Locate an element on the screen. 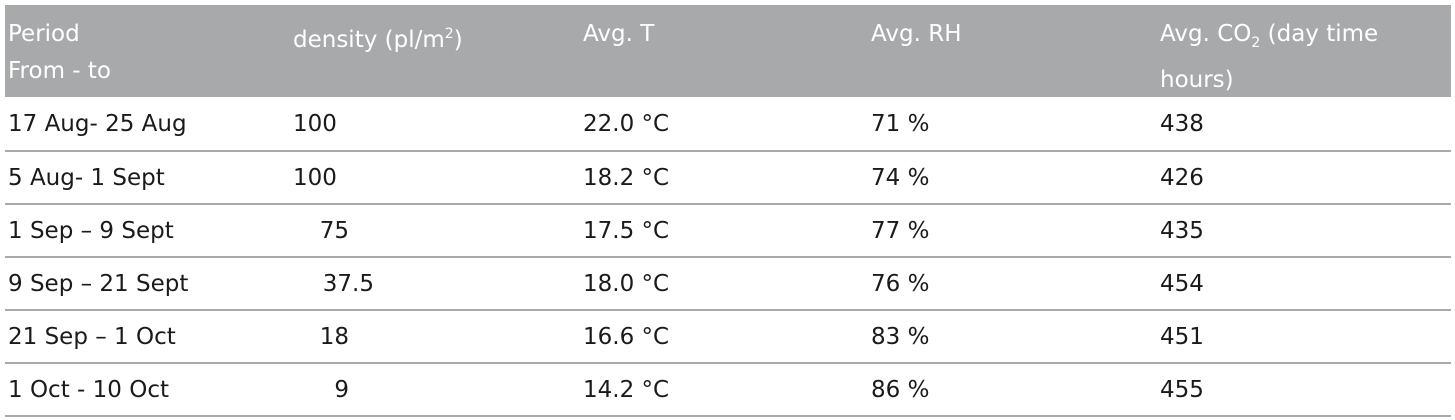 This screenshot has height=420, width=1455. cell-period: 9 Sep – 21 Sept is located at coordinates (98, 284).